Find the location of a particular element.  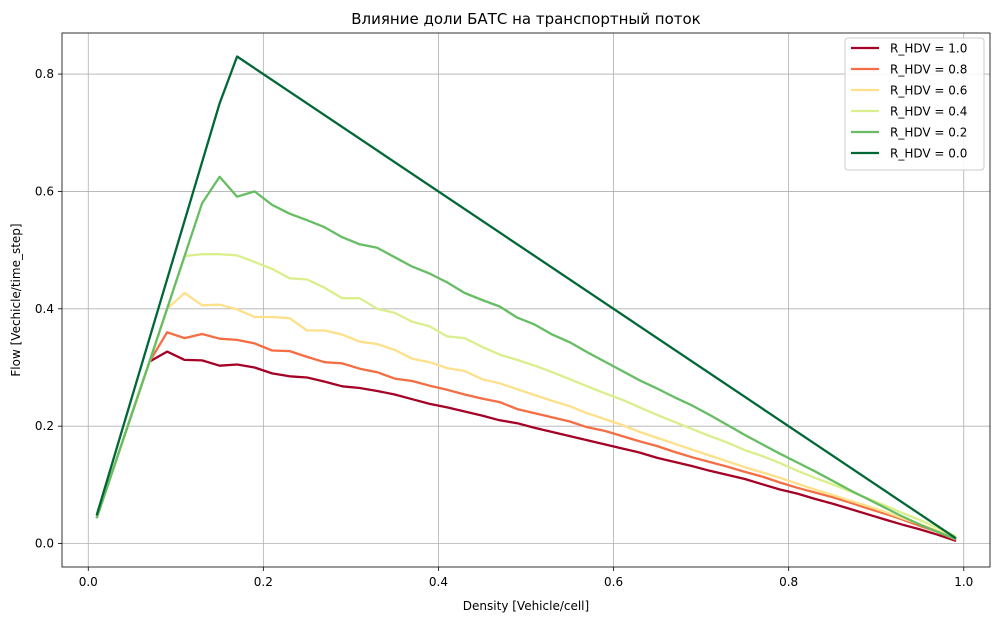

chart-title: Влияние доли БАТС на транспортный поток is located at coordinates (525, 19).